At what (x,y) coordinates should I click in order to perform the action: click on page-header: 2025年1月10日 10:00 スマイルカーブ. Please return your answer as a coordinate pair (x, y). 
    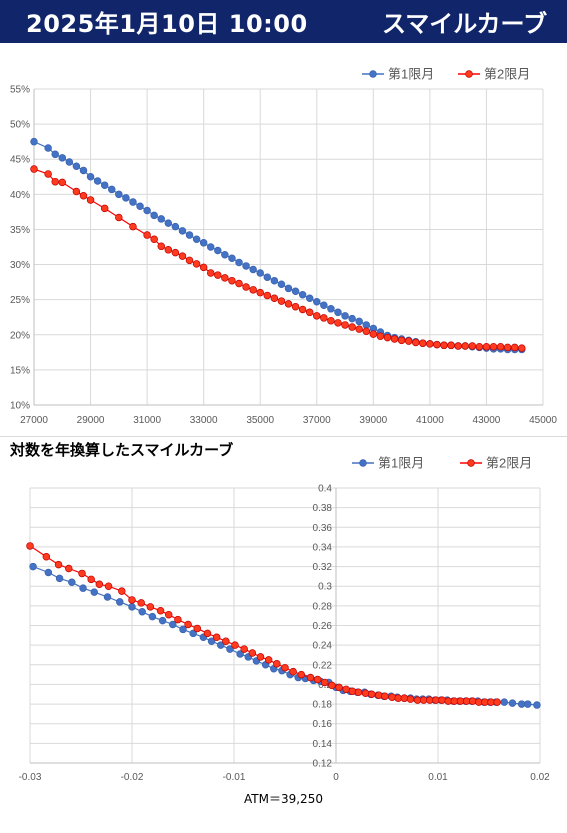
    Looking at the image, I should click on (283, 21).